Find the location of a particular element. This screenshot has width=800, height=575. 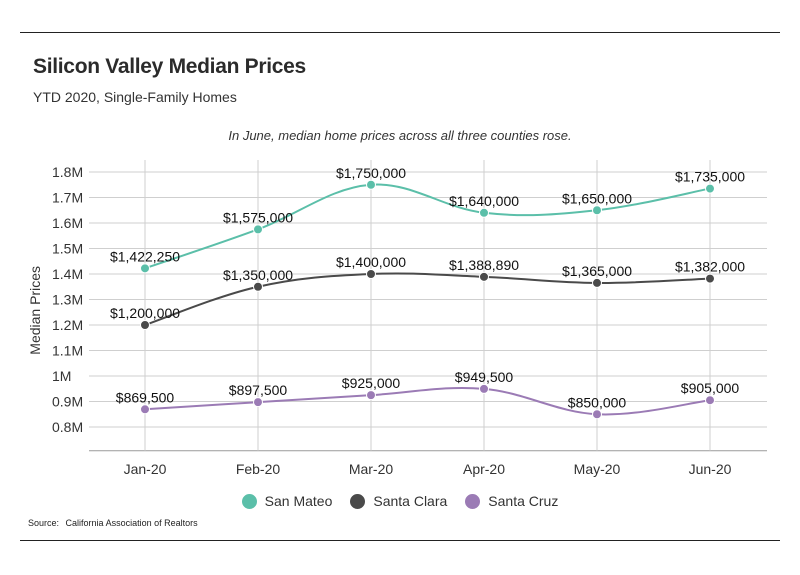

legend-marker-san-mateo is located at coordinates (249, 501).